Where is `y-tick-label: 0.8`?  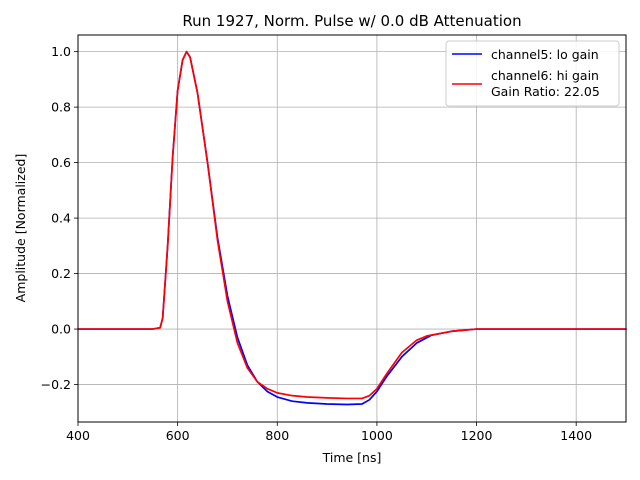 y-tick-label: 0.8 is located at coordinates (61, 107).